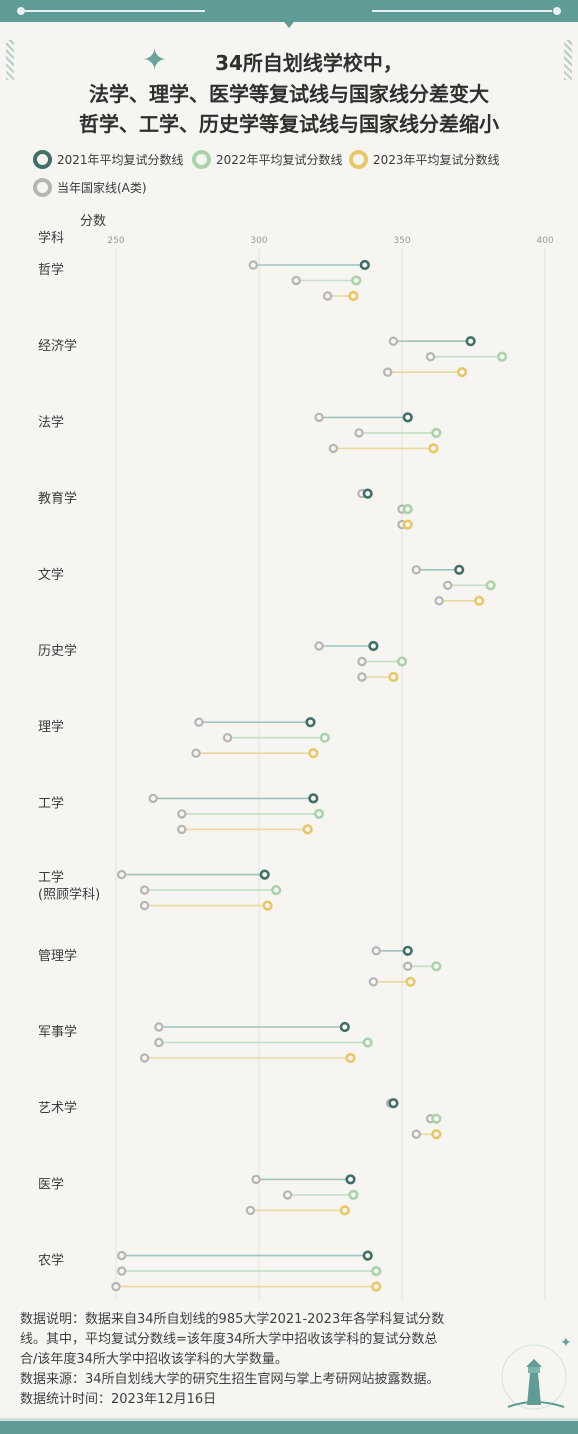 This screenshot has width=578, height=1434. What do you see at coordinates (534, 1389) in the screenshot?
I see `lighthouse-icon` at bounding box center [534, 1389].